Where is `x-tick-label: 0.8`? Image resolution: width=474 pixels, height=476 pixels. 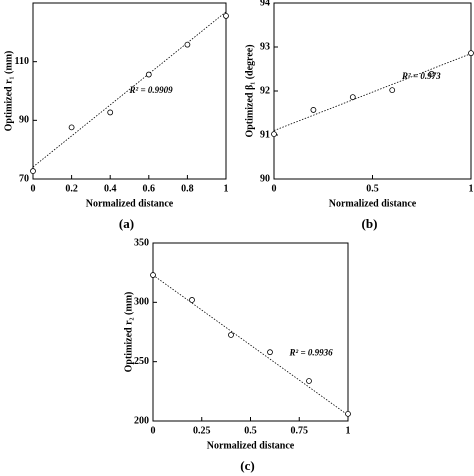 x-tick-label: 0.8 is located at coordinates (187, 188).